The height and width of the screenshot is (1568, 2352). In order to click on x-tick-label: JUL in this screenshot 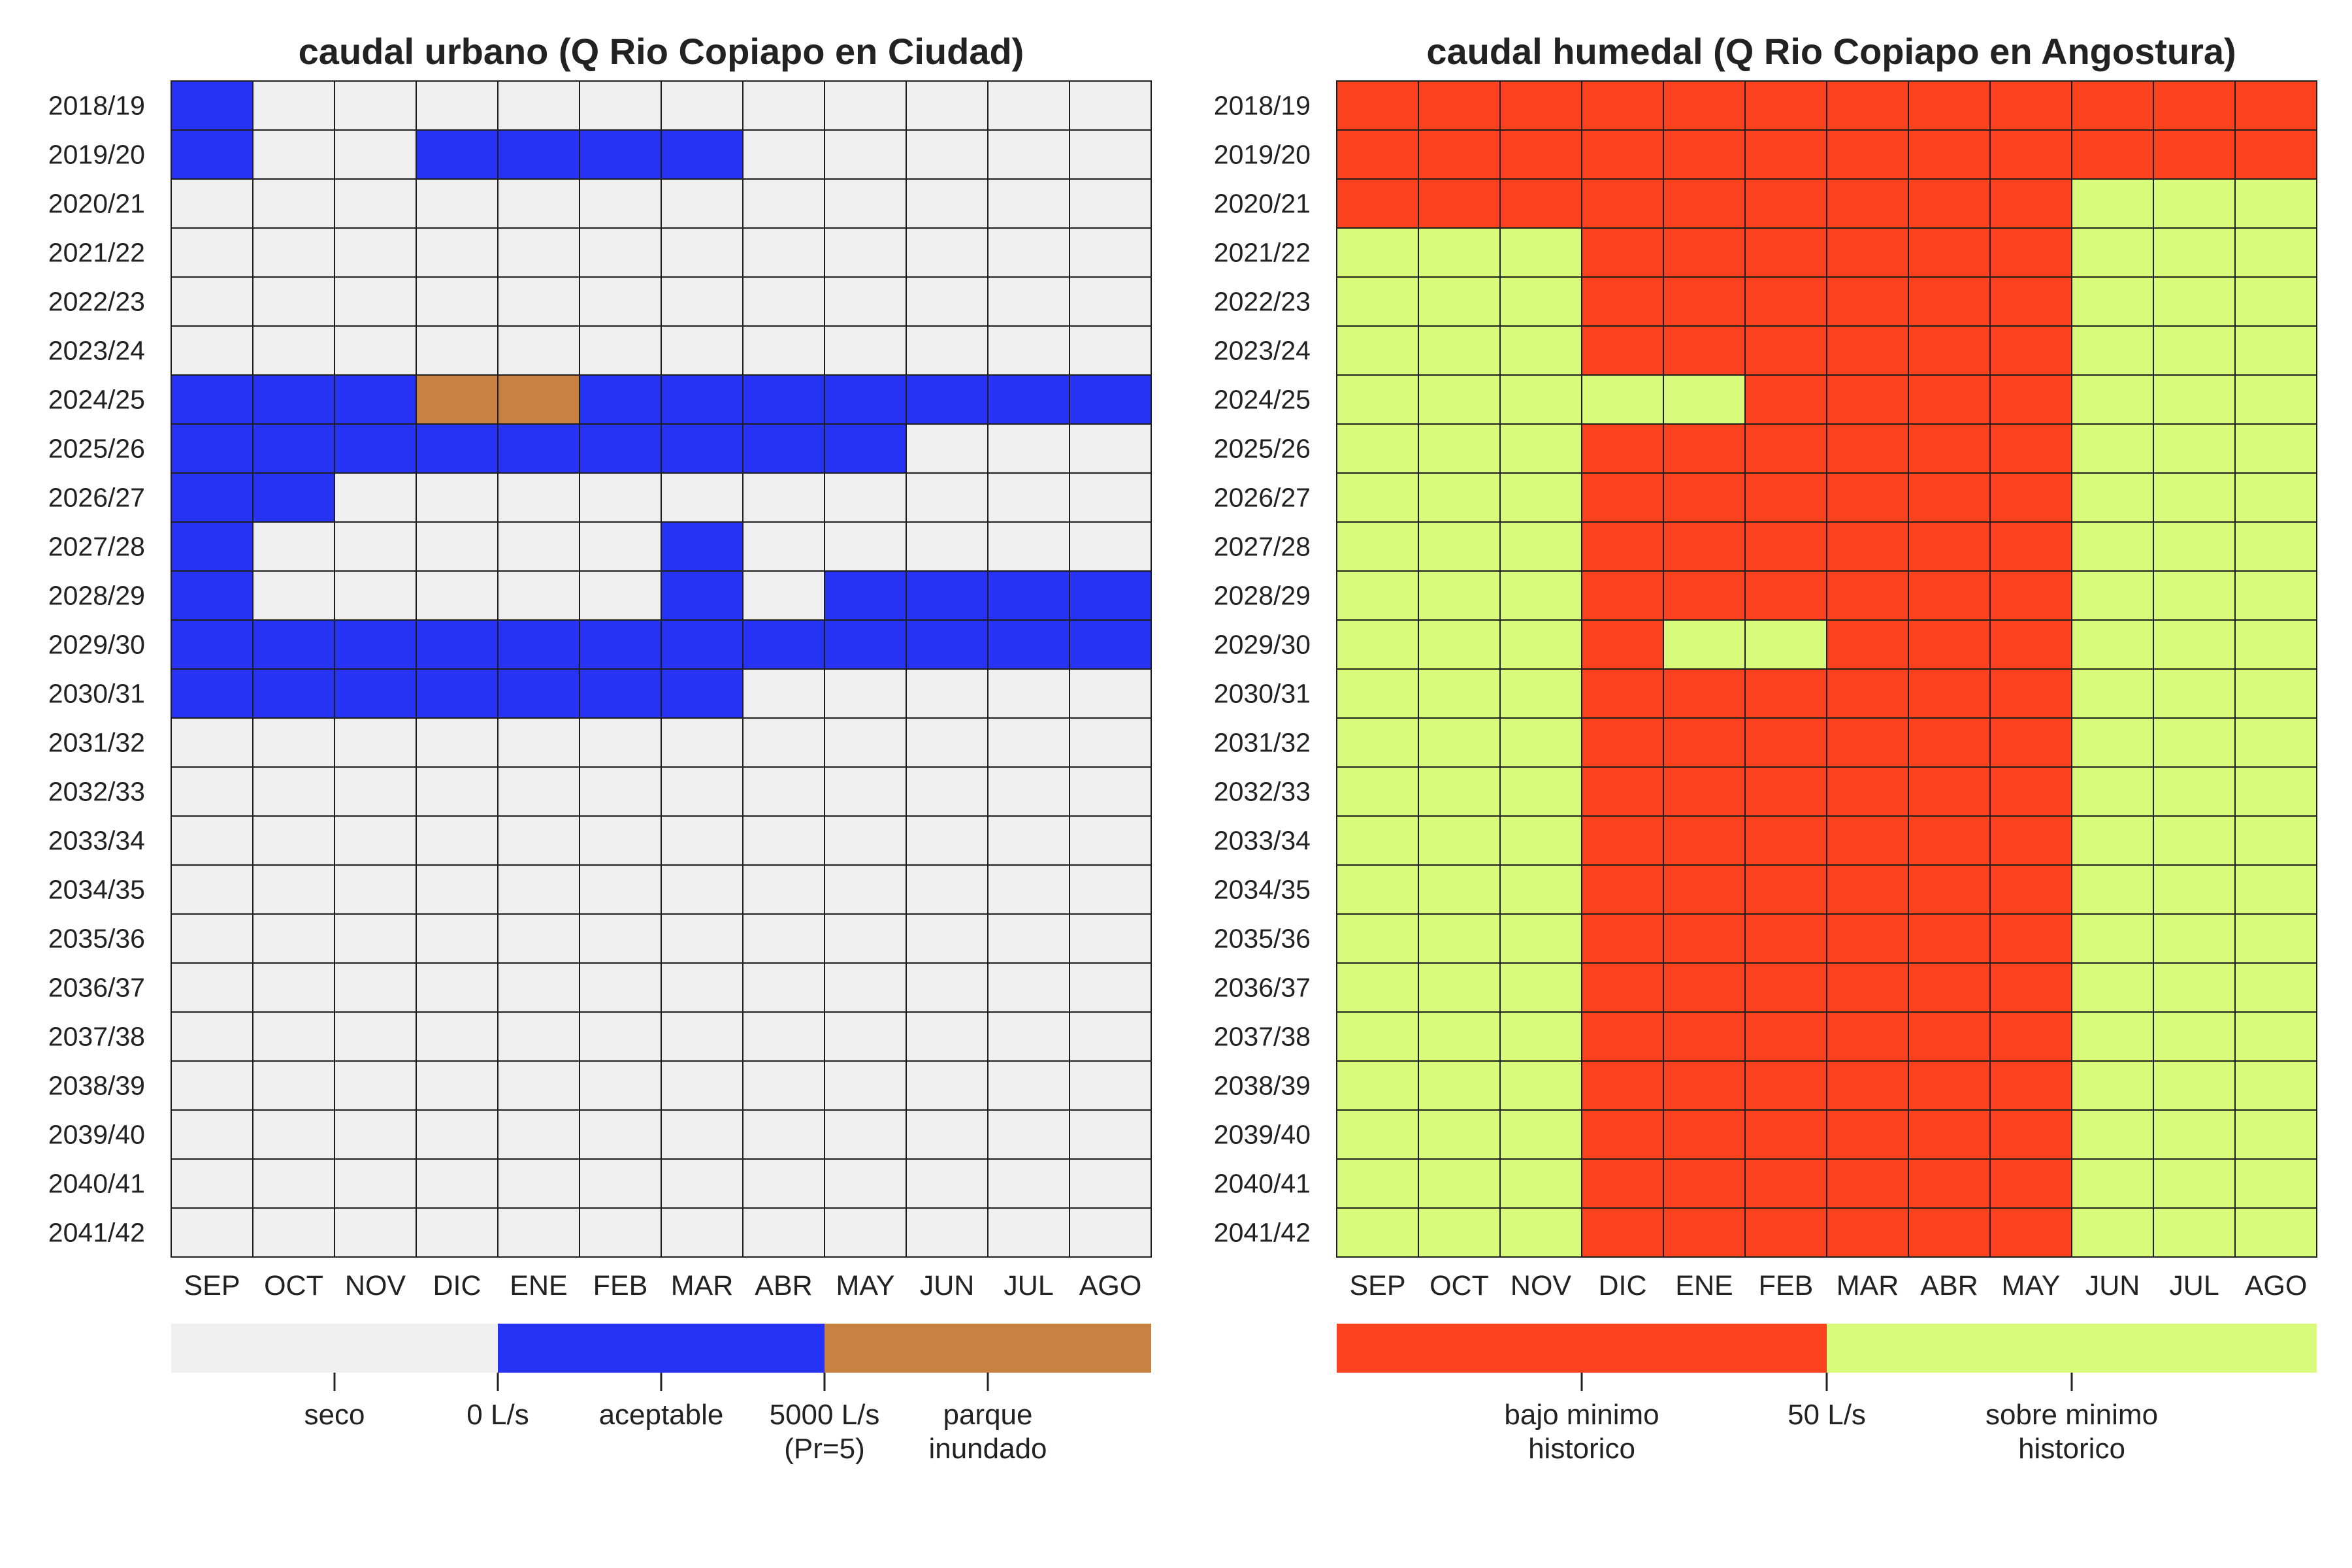, I will do `click(1028, 1285)`.